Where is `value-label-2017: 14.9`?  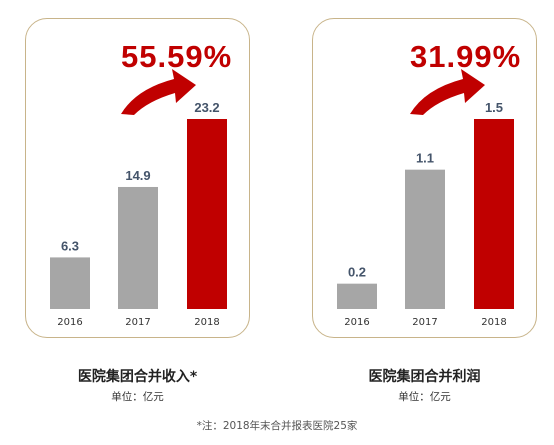 value-label-2017: 14.9 is located at coordinates (137, 175).